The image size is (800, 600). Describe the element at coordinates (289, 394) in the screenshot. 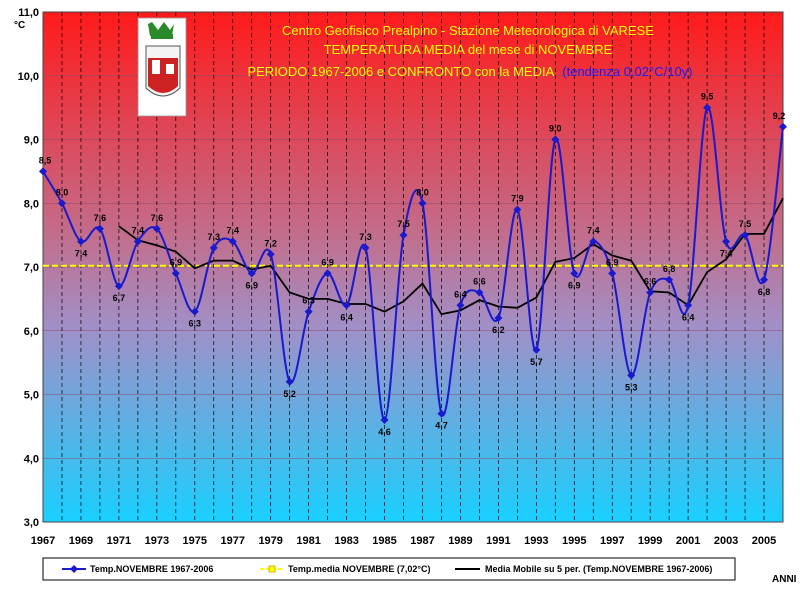

I see `data-label: 5,2` at that location.